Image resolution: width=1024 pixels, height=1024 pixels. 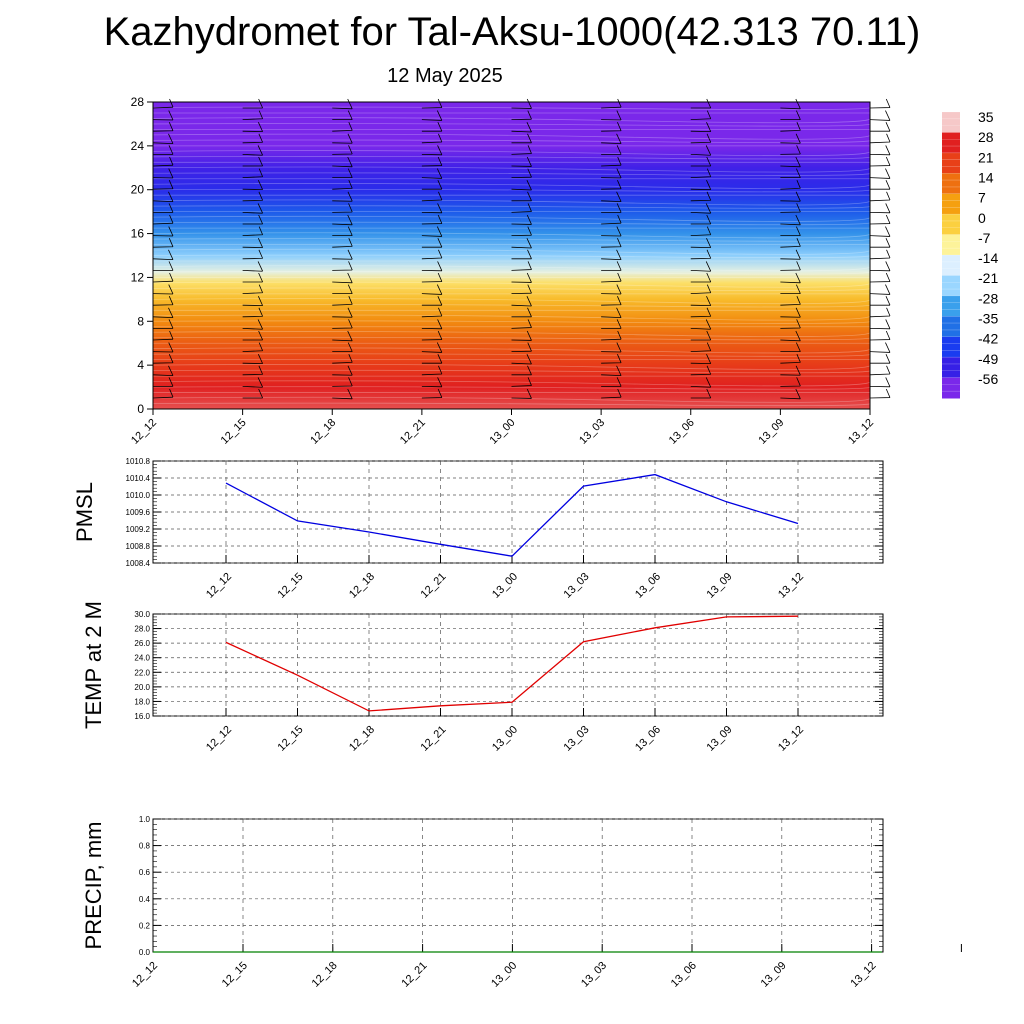 I want to click on x-tick-label: 12_15, so click(x=291, y=586).